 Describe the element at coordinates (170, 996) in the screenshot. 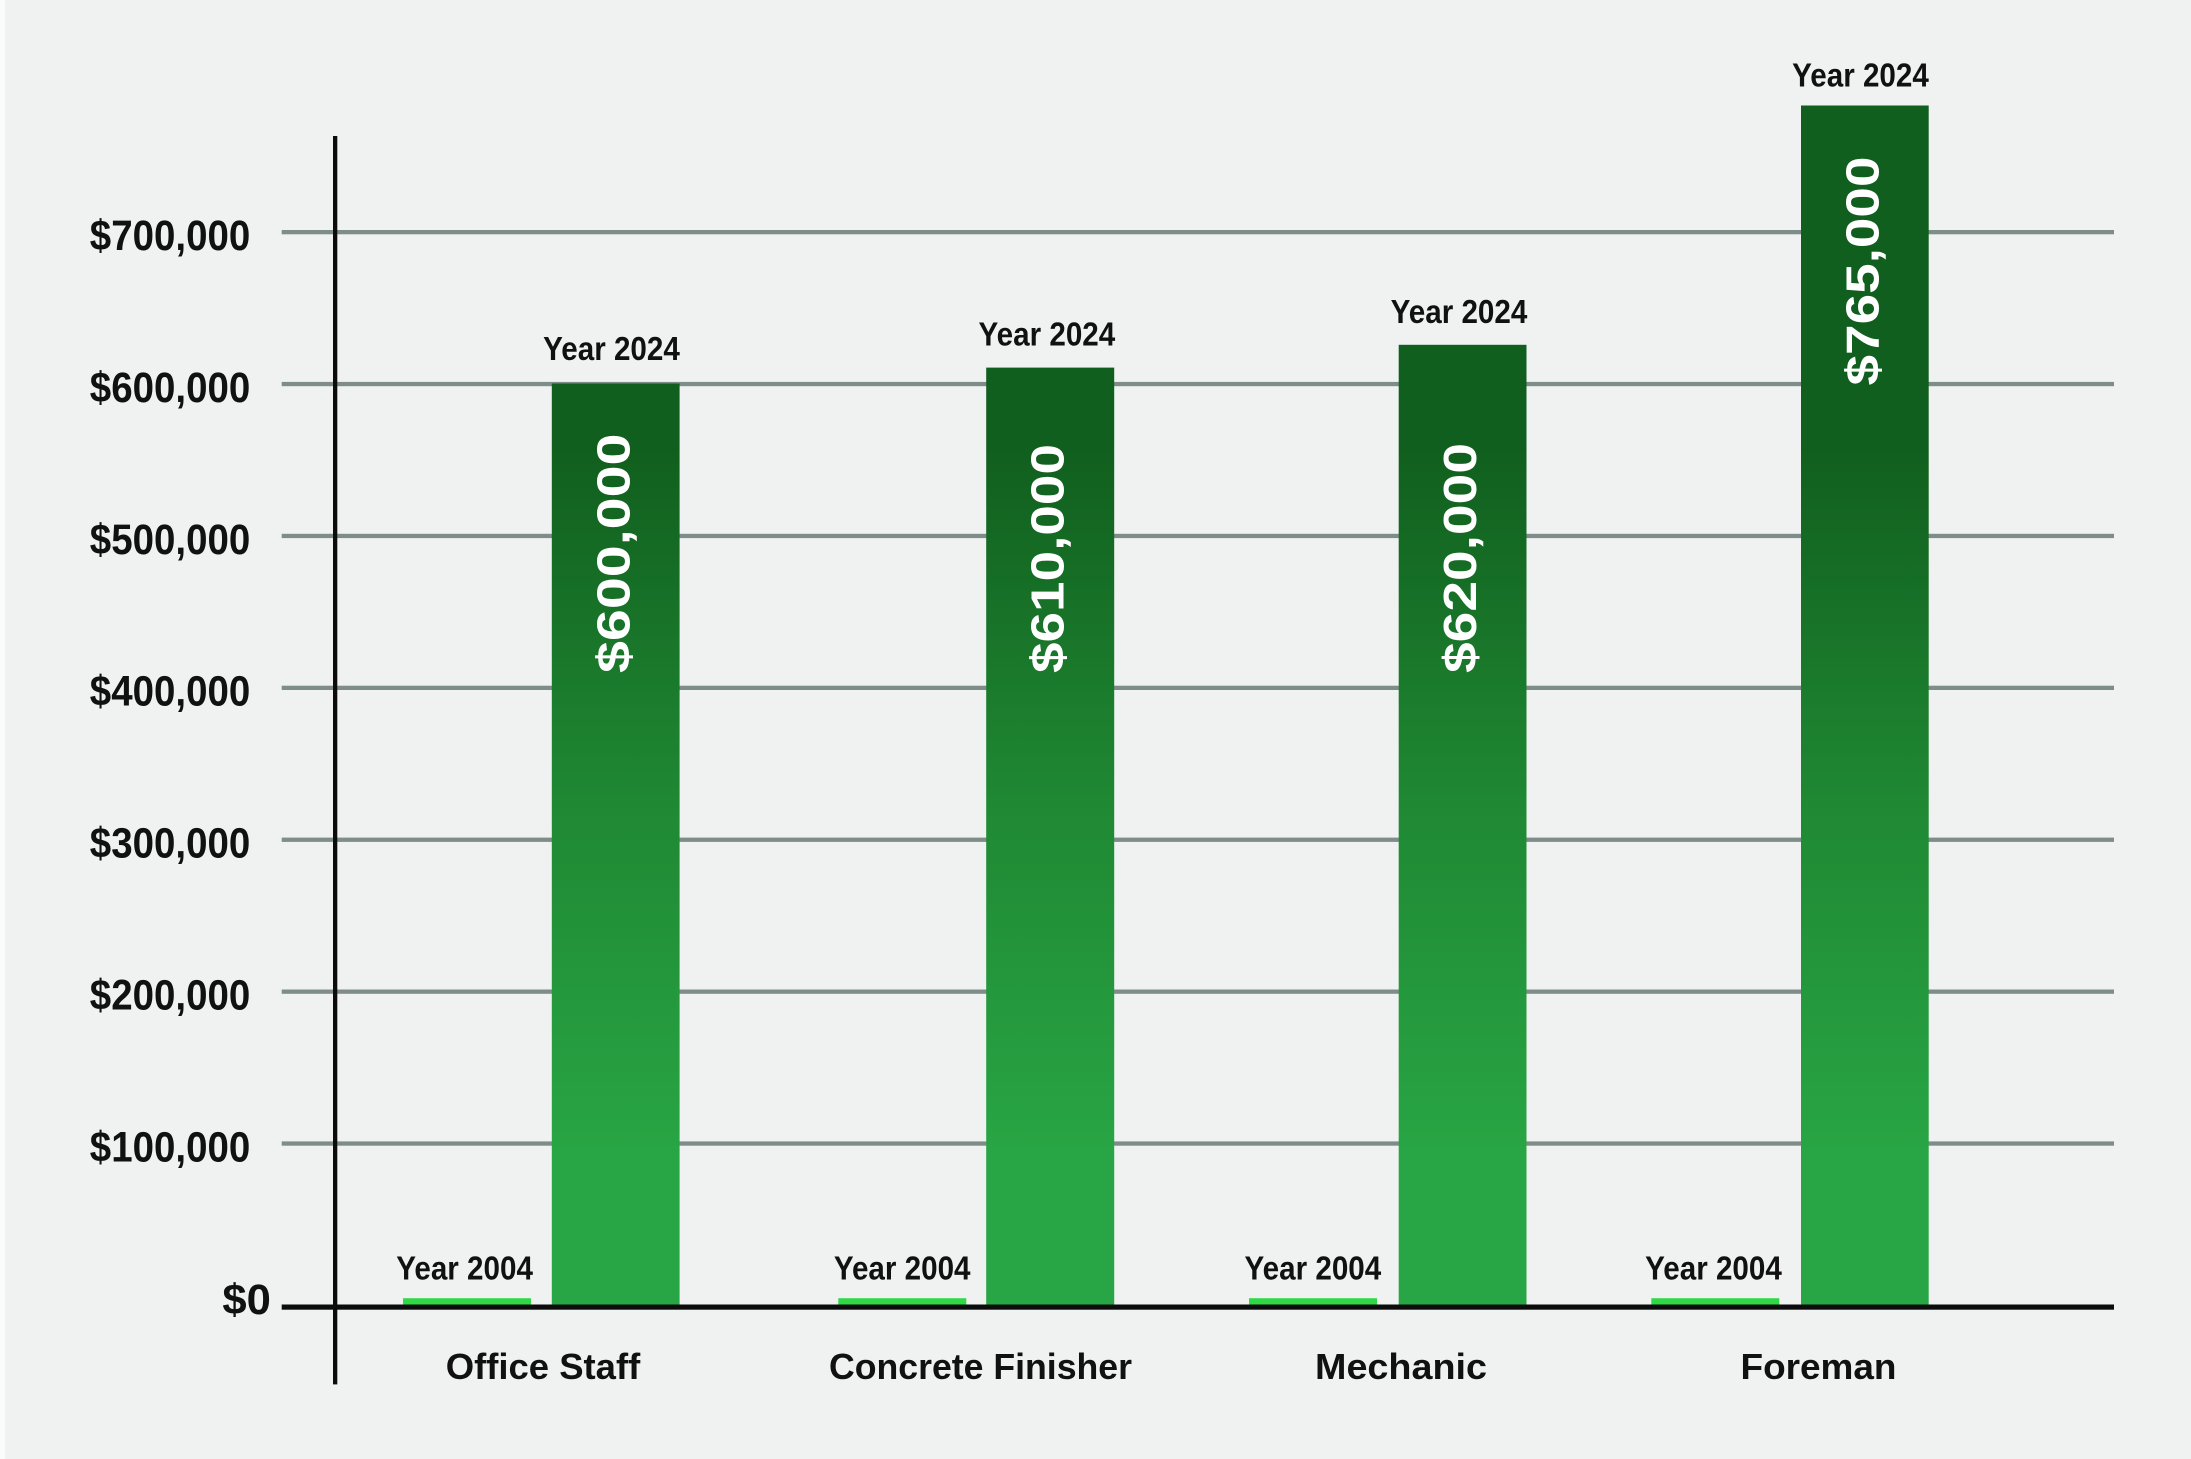

I see `svg-text: $200,000` at that location.